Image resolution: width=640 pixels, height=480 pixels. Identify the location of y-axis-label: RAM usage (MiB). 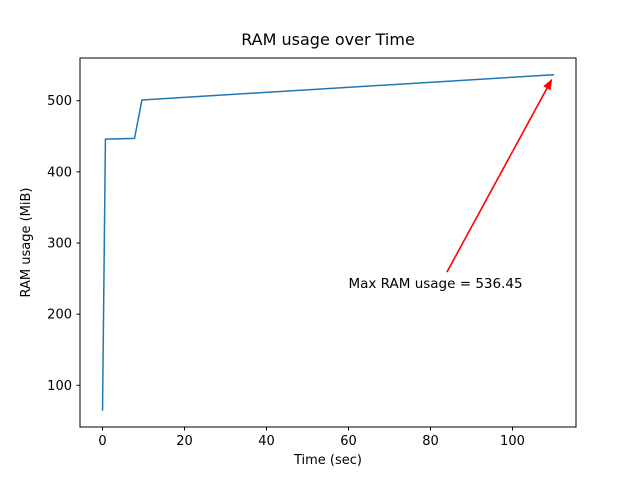
(26, 243).